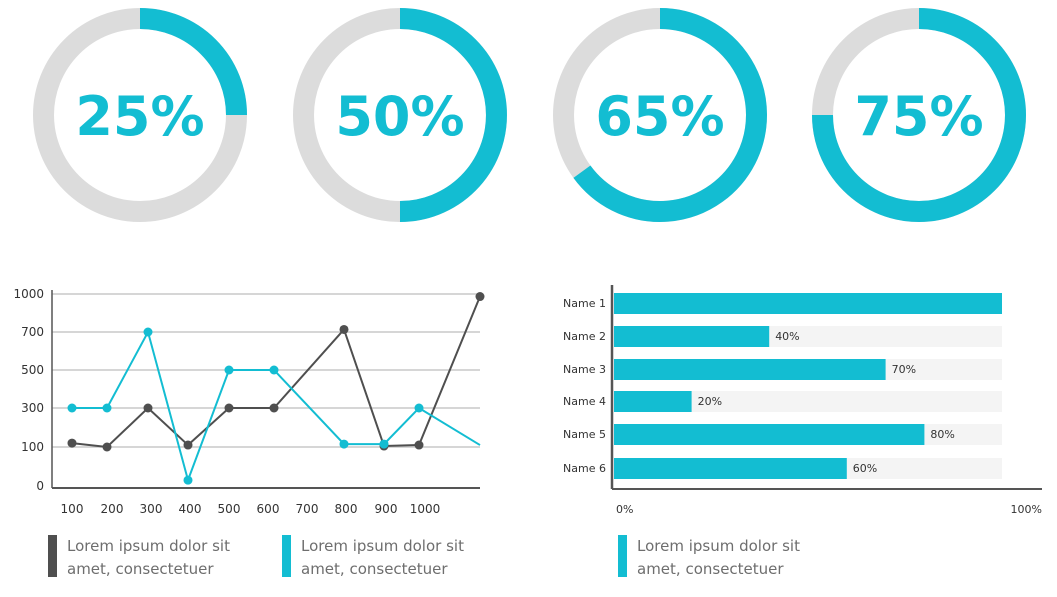 The image size is (1057, 597). I want to click on bar-value-label: 70%, so click(904, 369).